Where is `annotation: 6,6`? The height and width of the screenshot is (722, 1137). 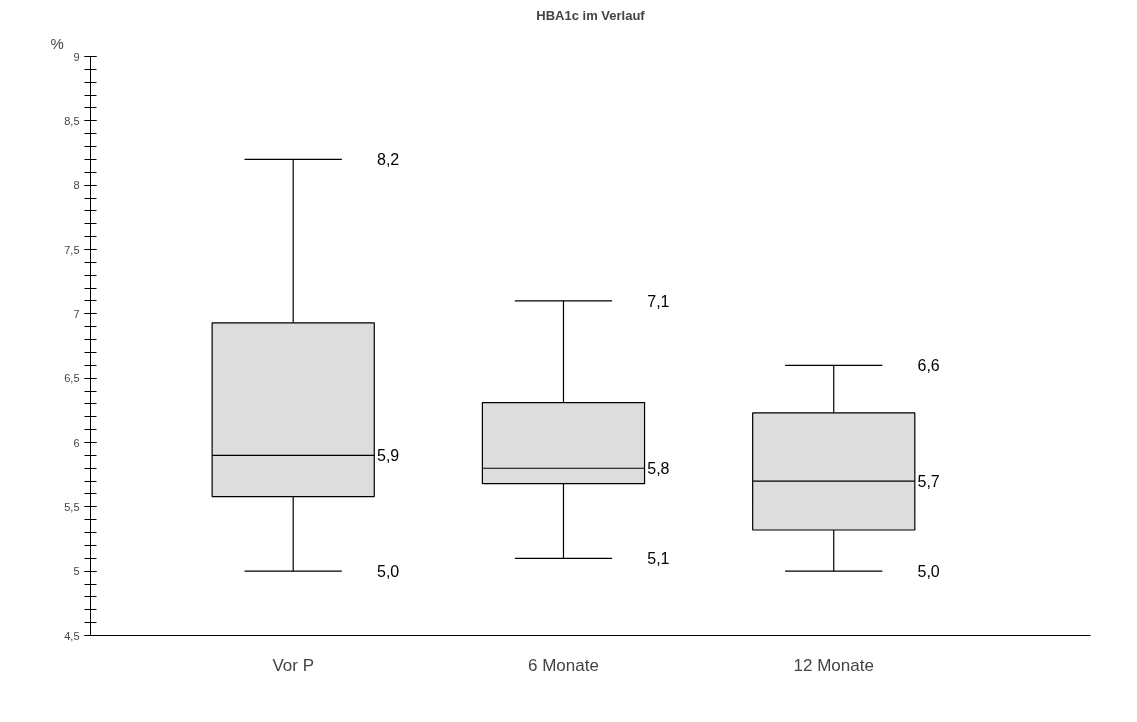
annotation: 6,6 is located at coordinates (928, 366).